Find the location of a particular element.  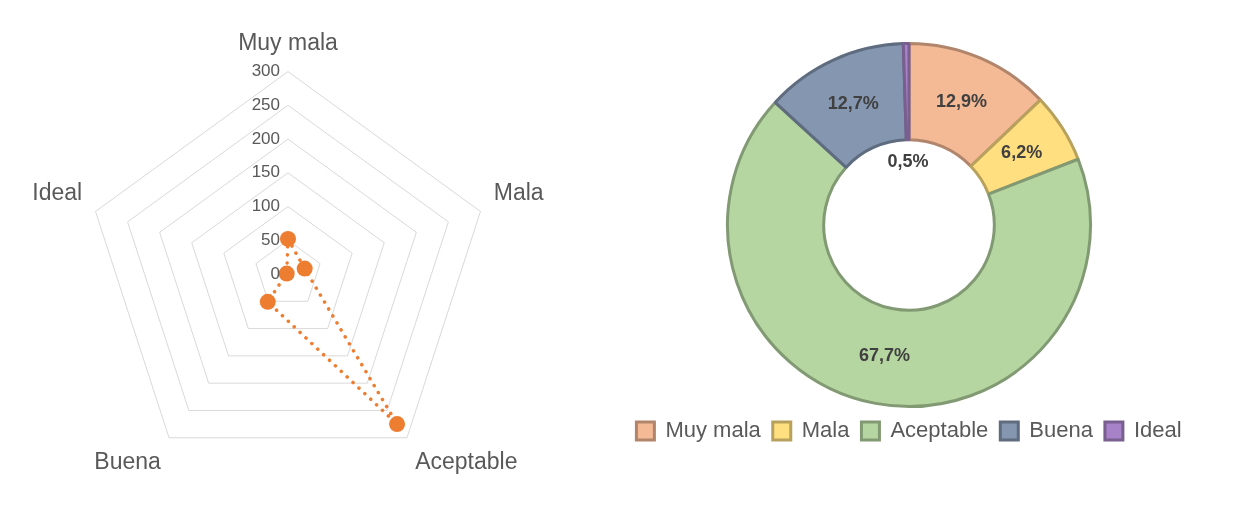

spoke-label: Buena is located at coordinates (127, 461).